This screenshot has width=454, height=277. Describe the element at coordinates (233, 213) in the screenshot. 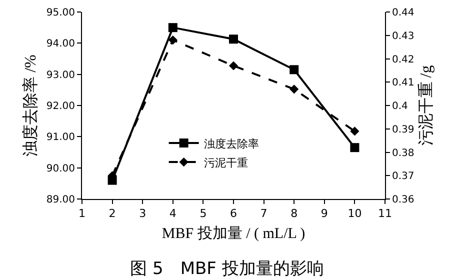

I see `x-tick-label: 6` at that location.